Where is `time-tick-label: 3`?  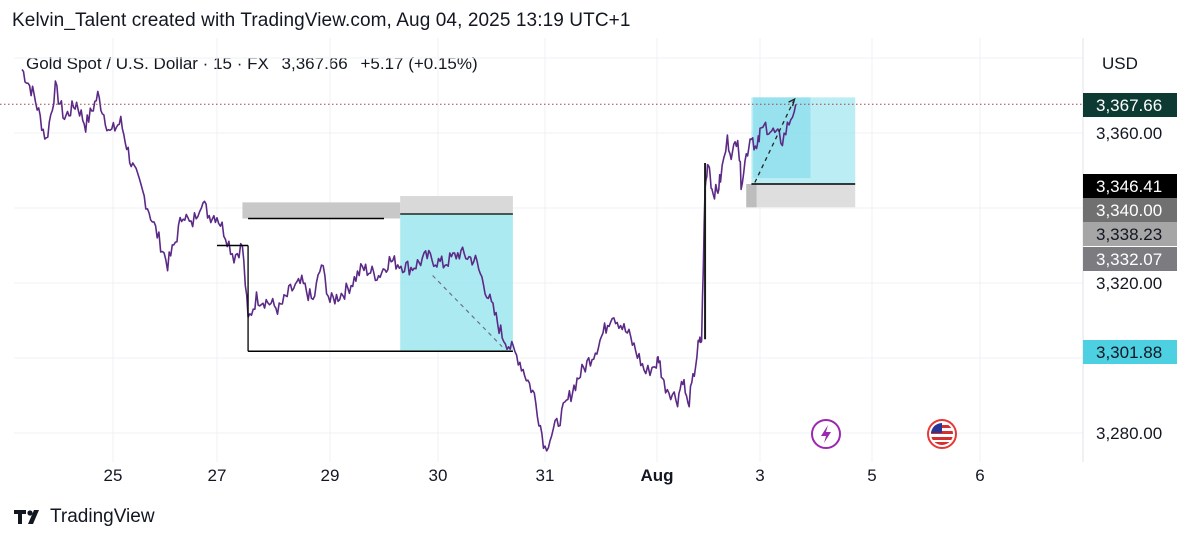 time-tick-label: 3 is located at coordinates (759, 475).